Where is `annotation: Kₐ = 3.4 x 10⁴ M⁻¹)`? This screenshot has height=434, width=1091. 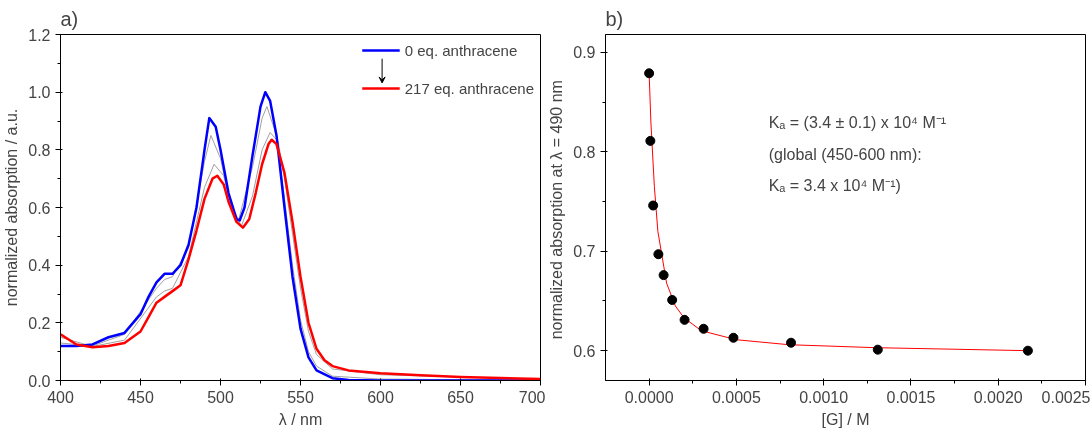 annotation: Kₐ = 3.4 x 10⁴ M⁻¹) is located at coordinates (834, 185).